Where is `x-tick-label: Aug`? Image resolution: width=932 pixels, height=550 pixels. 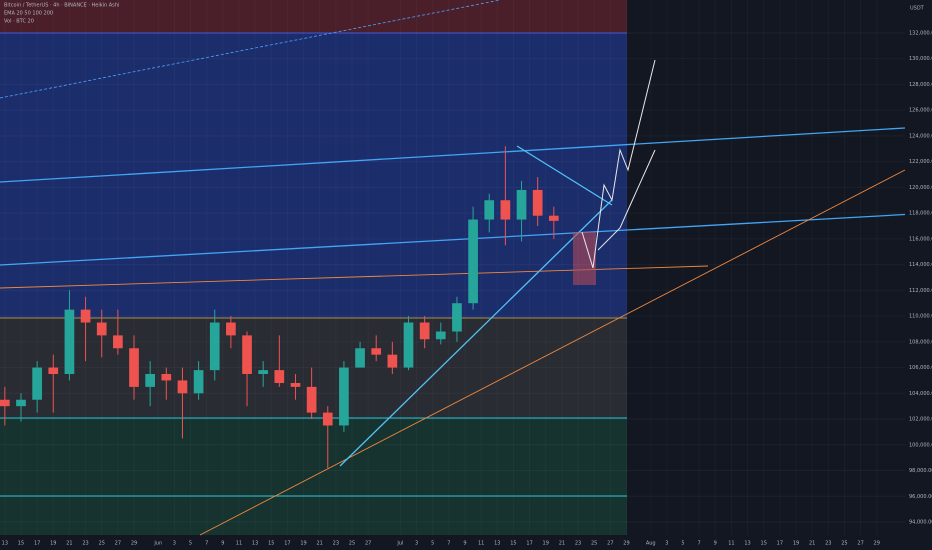 x-tick-label: Aug is located at coordinates (651, 544).